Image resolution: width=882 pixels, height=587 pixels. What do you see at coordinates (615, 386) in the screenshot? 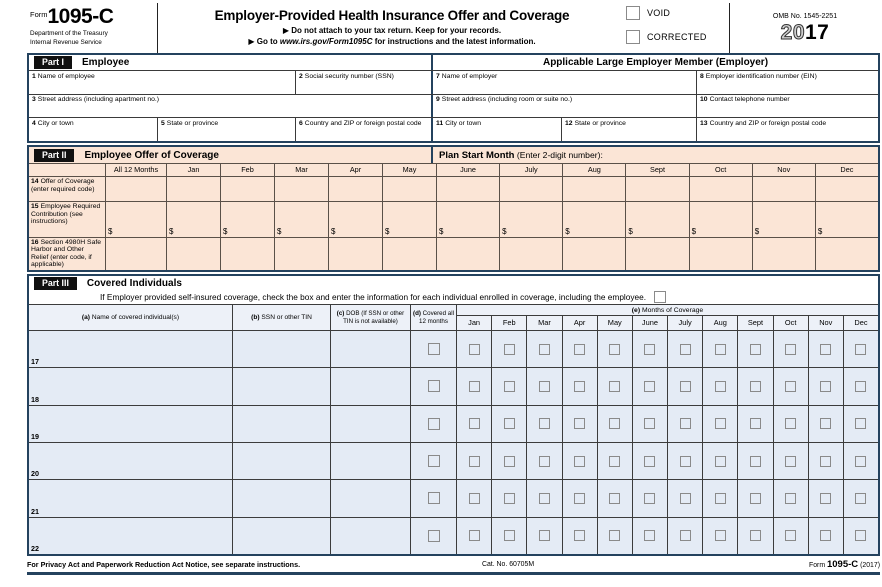
I see `coverage-checkbox-18-may` at bounding box center [615, 386].